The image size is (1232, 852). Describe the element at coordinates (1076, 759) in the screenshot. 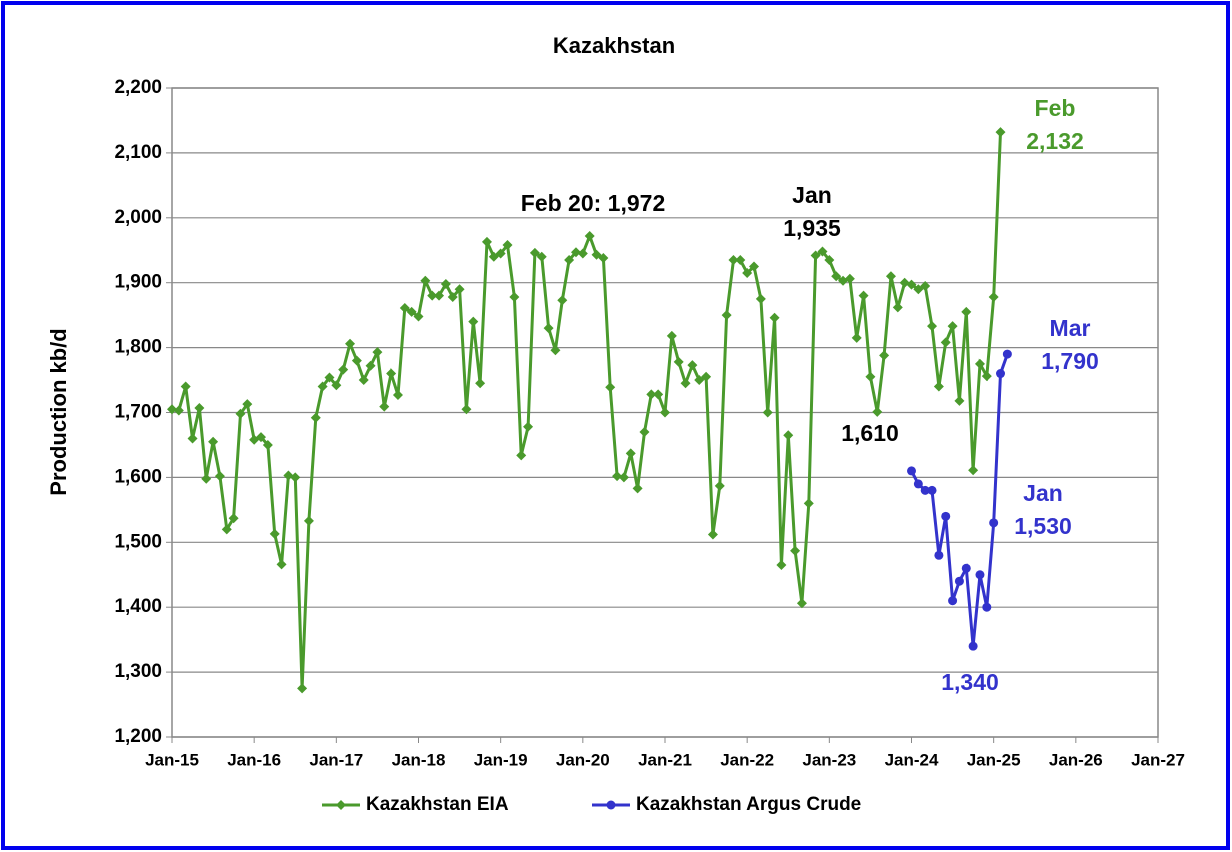

I see `x-tick-label: Jan-26` at that location.